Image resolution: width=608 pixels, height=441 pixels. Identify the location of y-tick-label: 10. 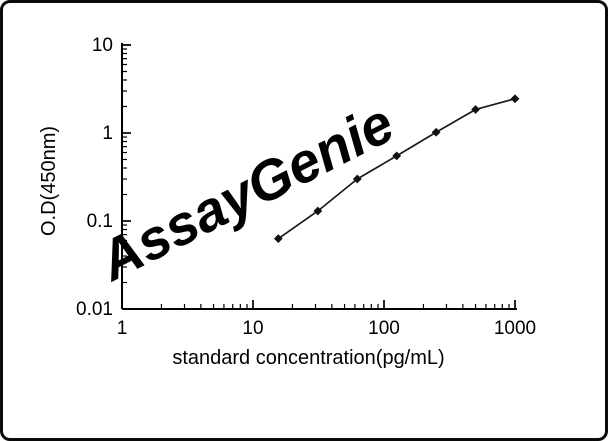
(102, 45).